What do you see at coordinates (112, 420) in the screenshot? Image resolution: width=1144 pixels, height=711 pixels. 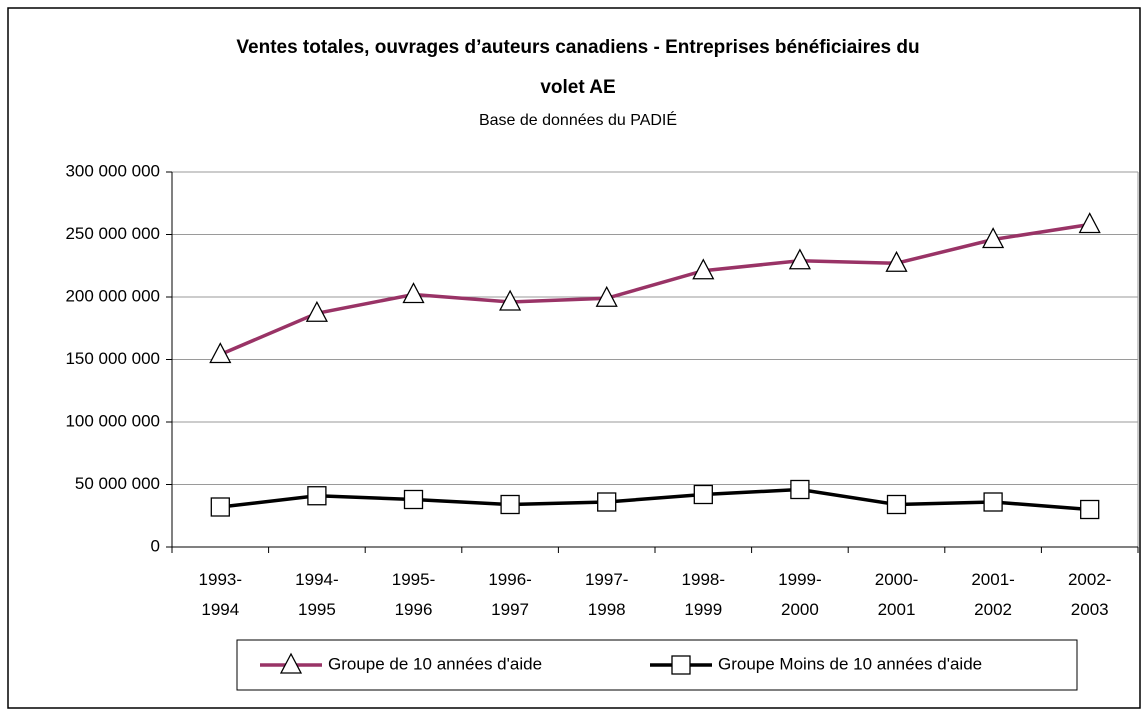 I see `y-tick-label: 100 000 000` at bounding box center [112, 420].